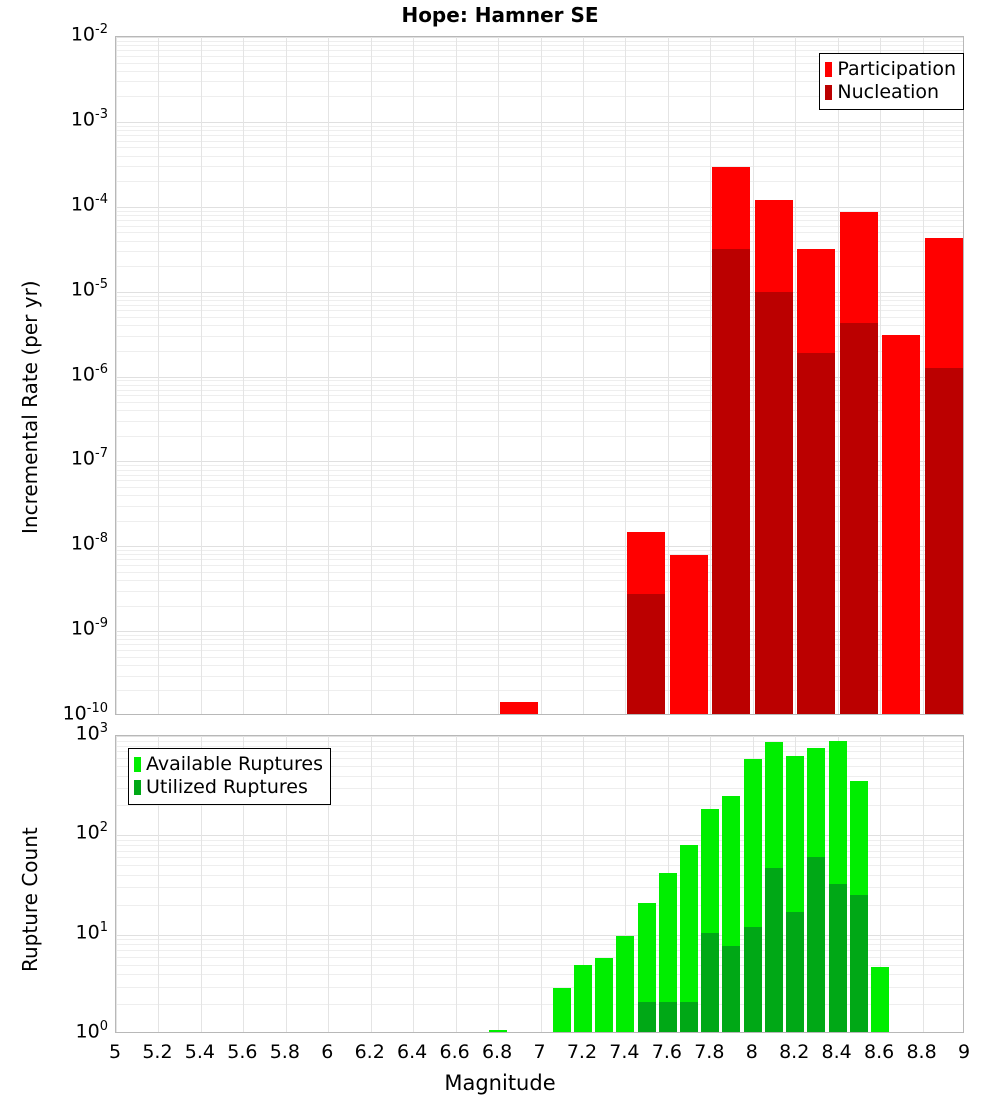 Image resolution: width=1000 pixels, height=1100 pixels. Describe the element at coordinates (89, 288) in the screenshot. I see `top-chart-y-tick: 10⁻⁵` at that location.